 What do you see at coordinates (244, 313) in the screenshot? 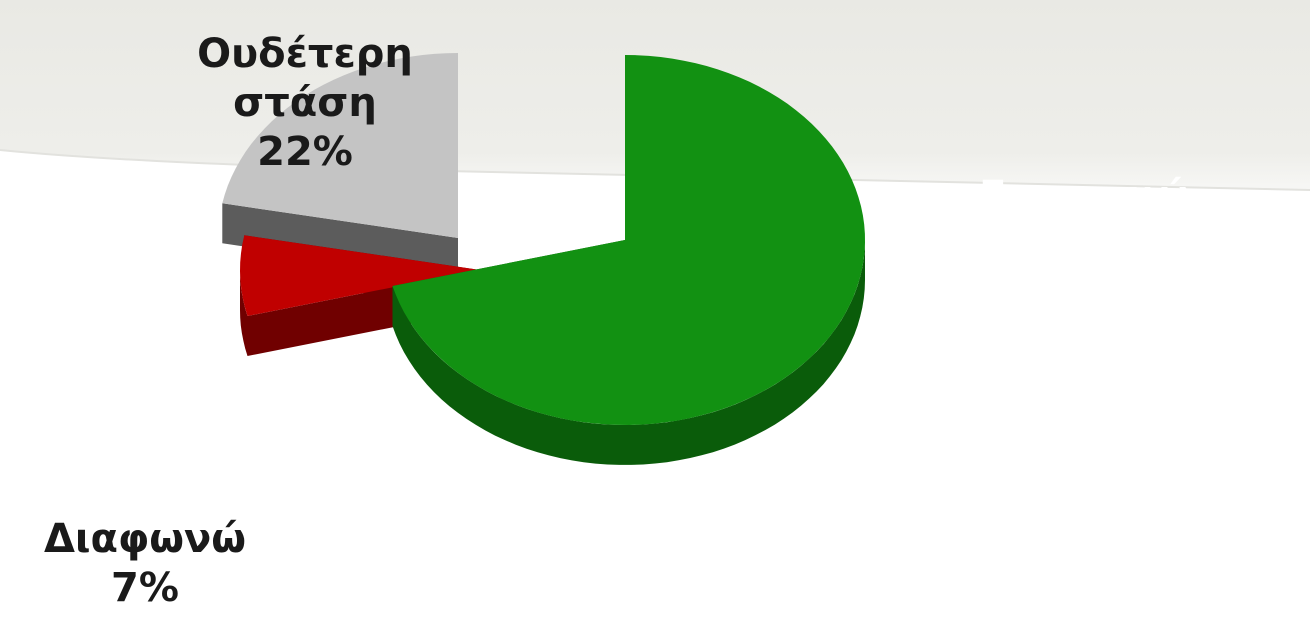
I see `slice-disagree-side` at bounding box center [244, 313].